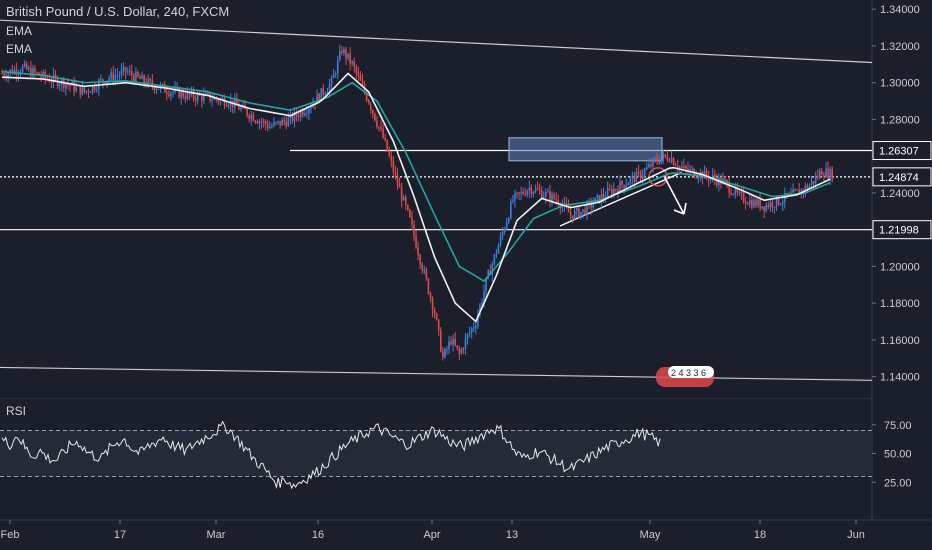  What do you see at coordinates (16, 411) in the screenshot?
I see `rsi-legend: RSI` at bounding box center [16, 411].